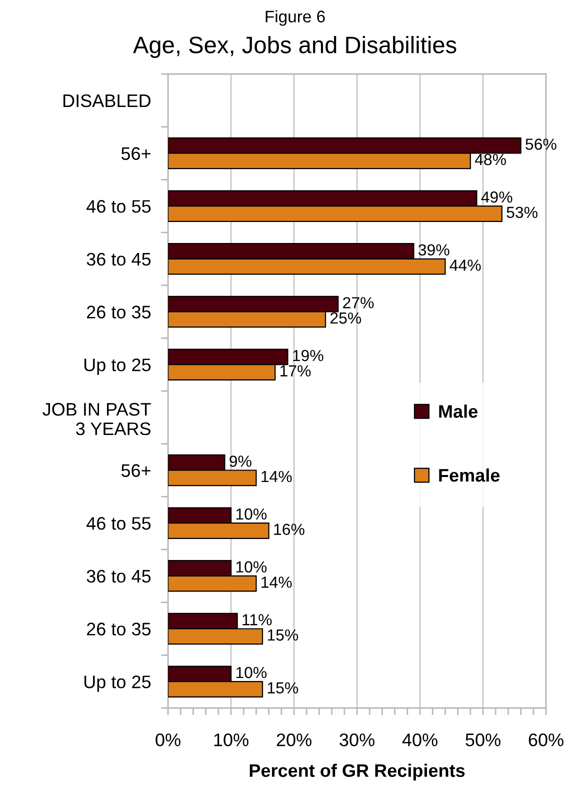 The width and height of the screenshot is (576, 788). What do you see at coordinates (490, 160) in the screenshot?
I see `data-label: 48%` at bounding box center [490, 160].